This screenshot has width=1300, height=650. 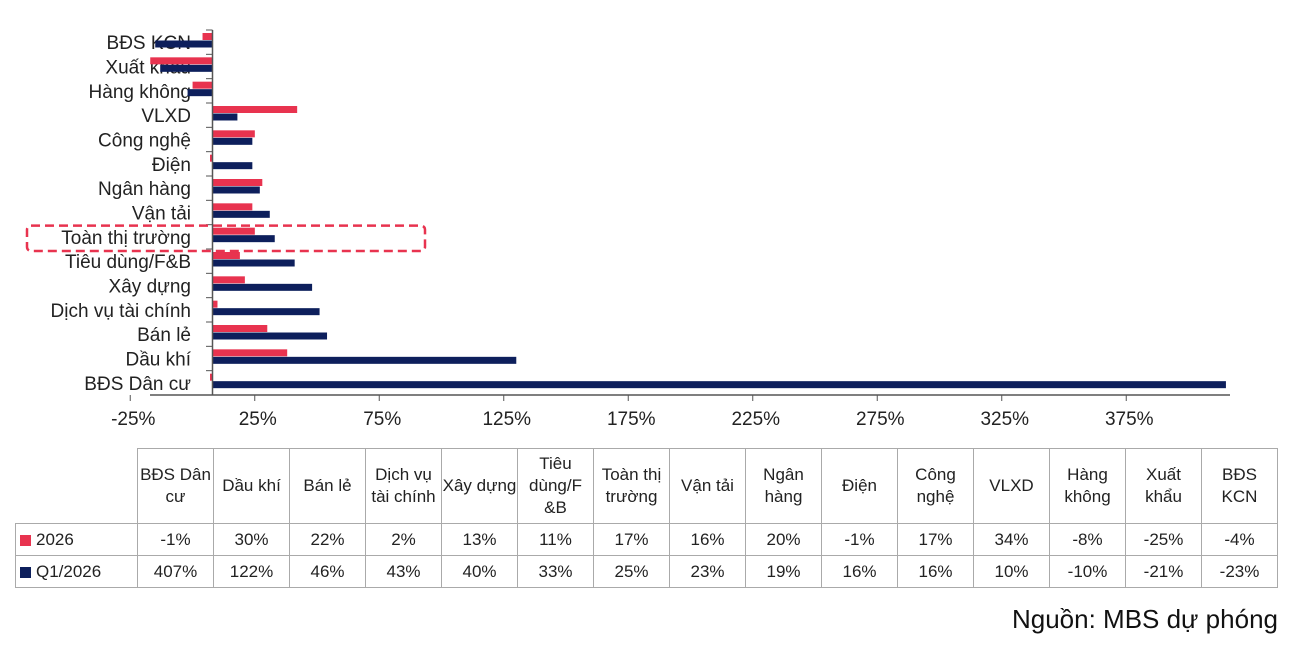 What do you see at coordinates (175, 571) in the screenshot?
I see `table-cell: 407%` at bounding box center [175, 571].